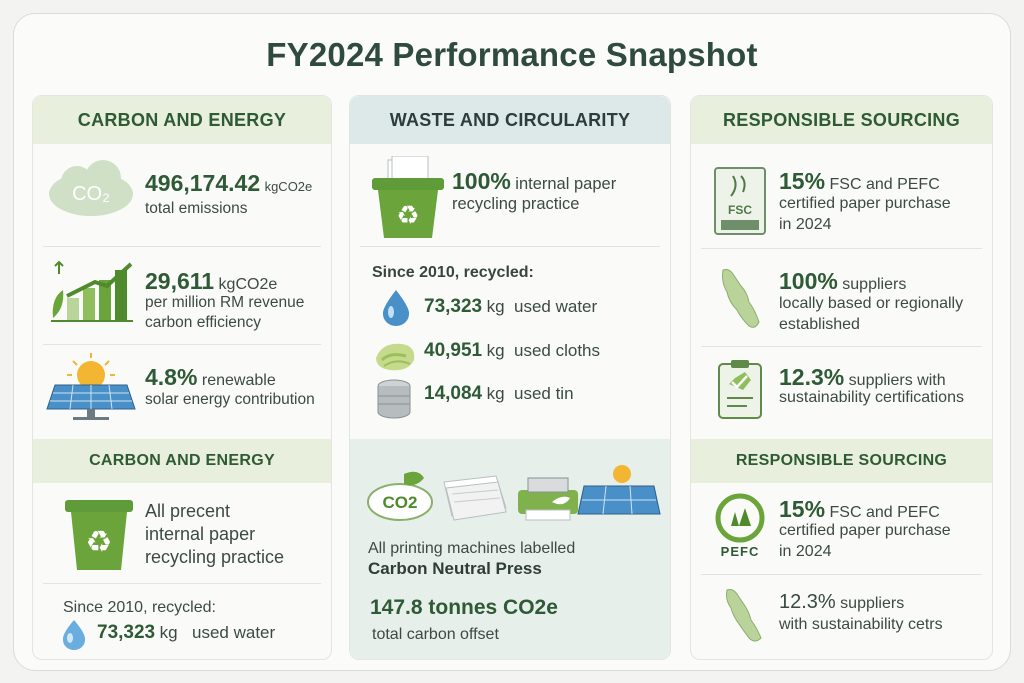 The height and width of the screenshot is (683, 1024). What do you see at coordinates (171, 377) in the screenshot?
I see `renewable-value: 4.8%` at bounding box center [171, 377].